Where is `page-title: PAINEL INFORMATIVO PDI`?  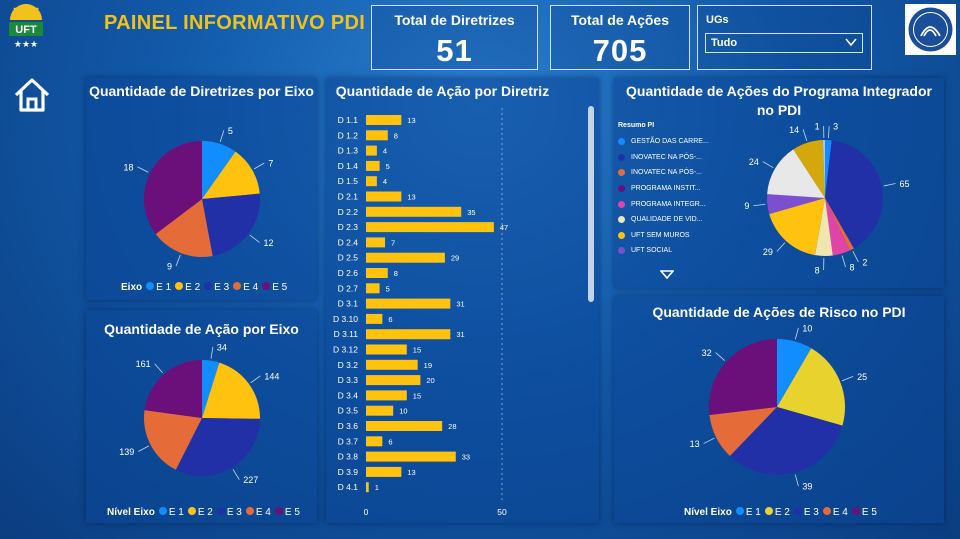
page-title: PAINEL INFORMATIVO PDI is located at coordinates (235, 23).